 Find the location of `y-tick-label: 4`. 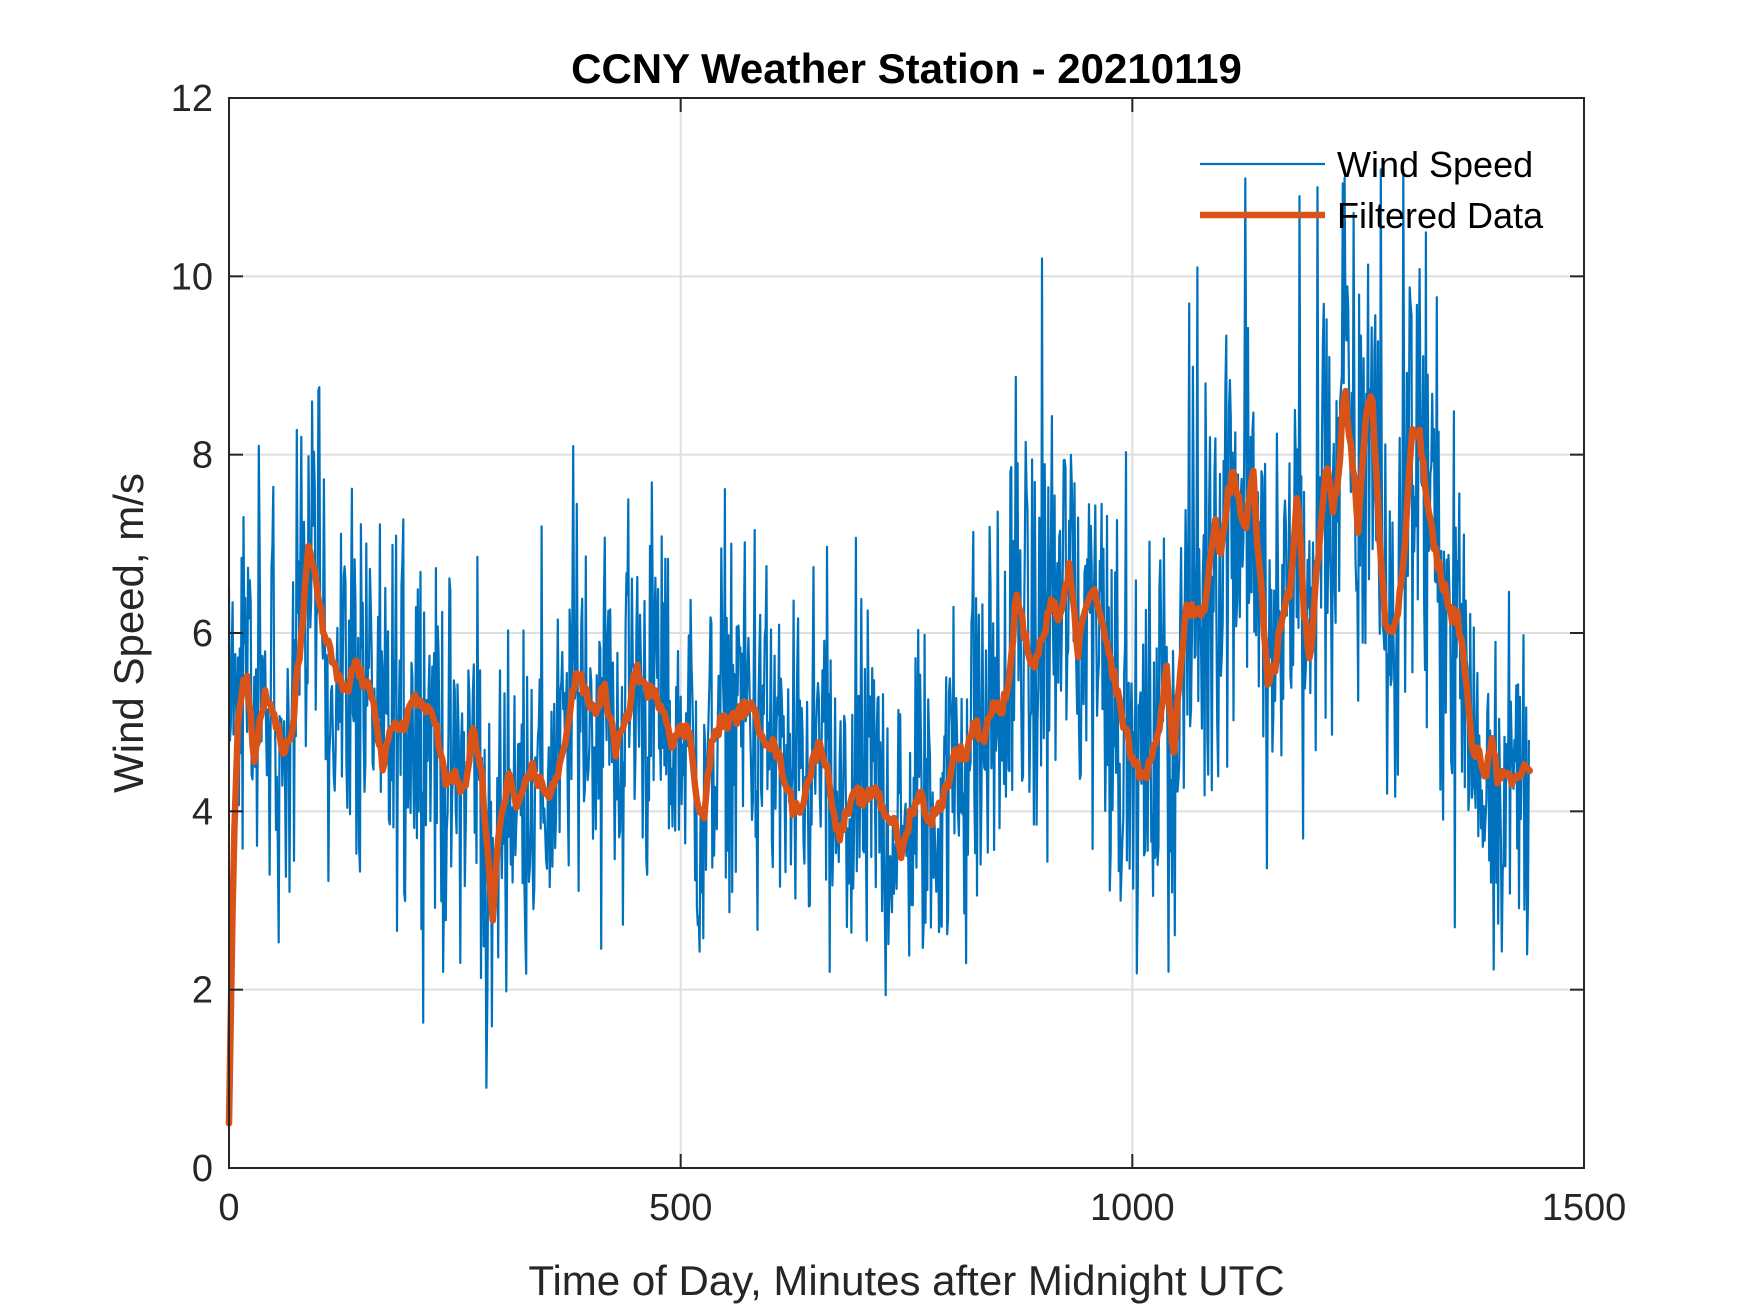

y-tick-label: 4 is located at coordinates (202, 812).